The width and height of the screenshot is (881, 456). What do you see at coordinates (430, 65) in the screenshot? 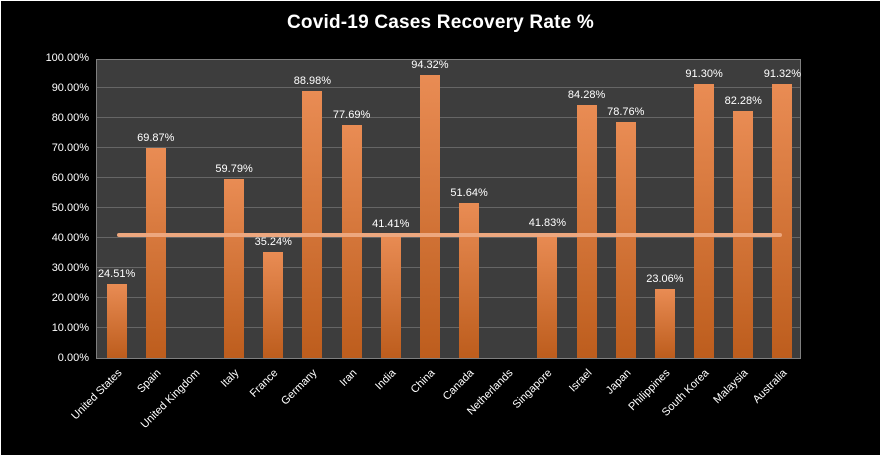
I see `bar-data-label: 94.32%` at bounding box center [430, 65].